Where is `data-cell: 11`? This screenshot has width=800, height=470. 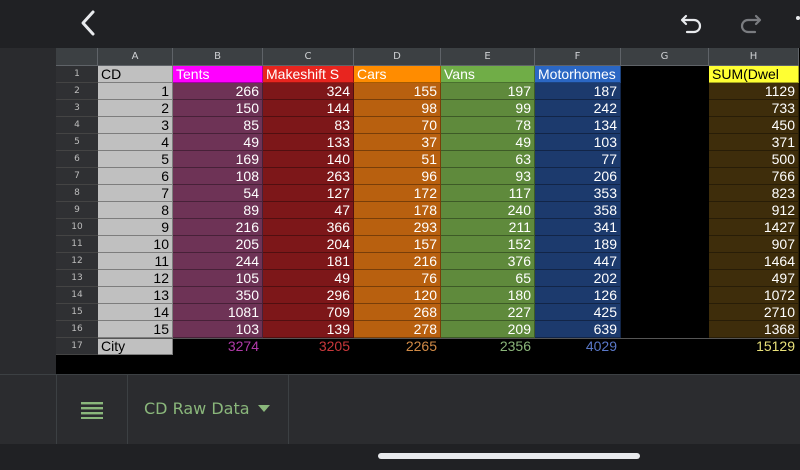
data-cell: 11 is located at coordinates (135, 261).